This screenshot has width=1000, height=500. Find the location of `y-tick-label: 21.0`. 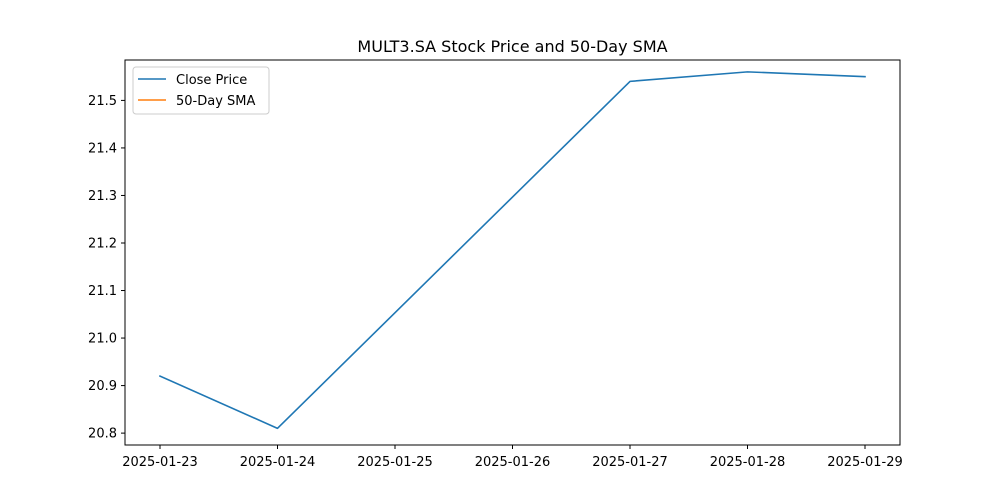

y-tick-label: 21.0 is located at coordinates (102, 339).